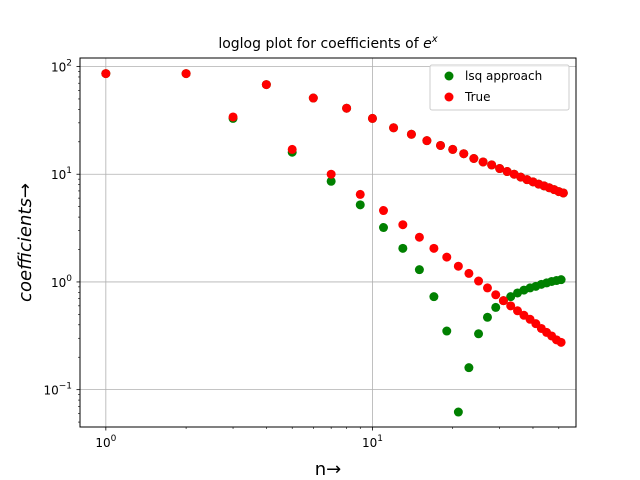 The width and height of the screenshot is (640, 480). What do you see at coordinates (477, 97) in the screenshot?
I see `legend-label-true: True` at bounding box center [477, 97].